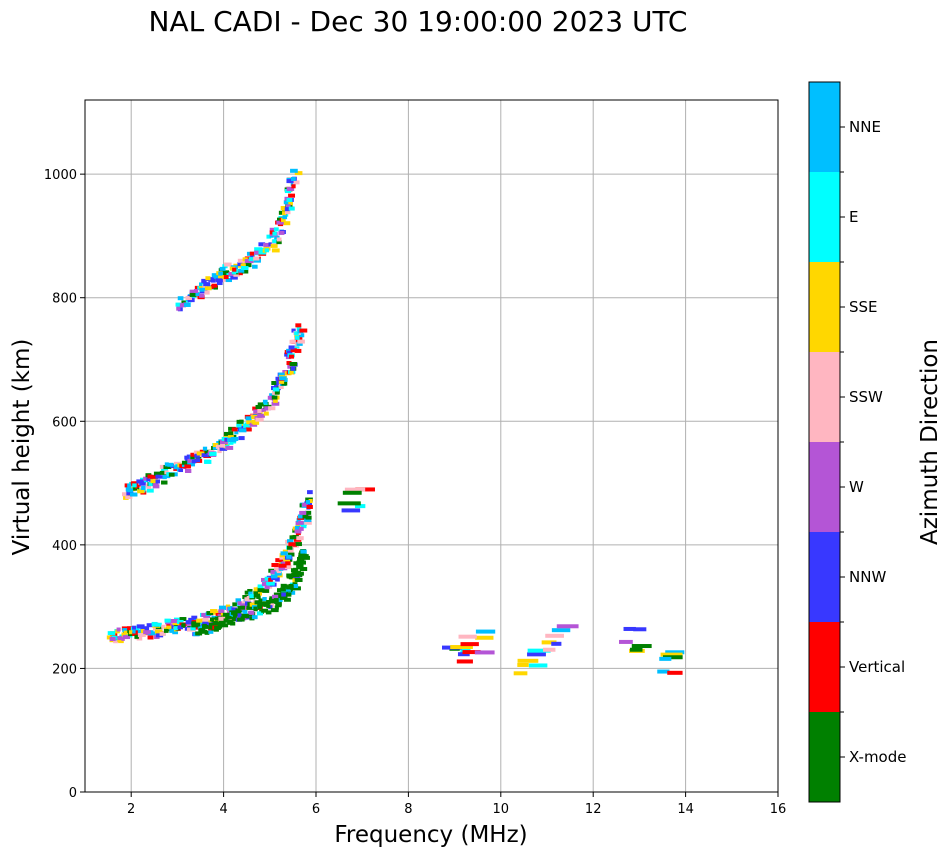 The height and width of the screenshot is (856, 951). I want to click on colorbar-segment-nnw, so click(824, 577).